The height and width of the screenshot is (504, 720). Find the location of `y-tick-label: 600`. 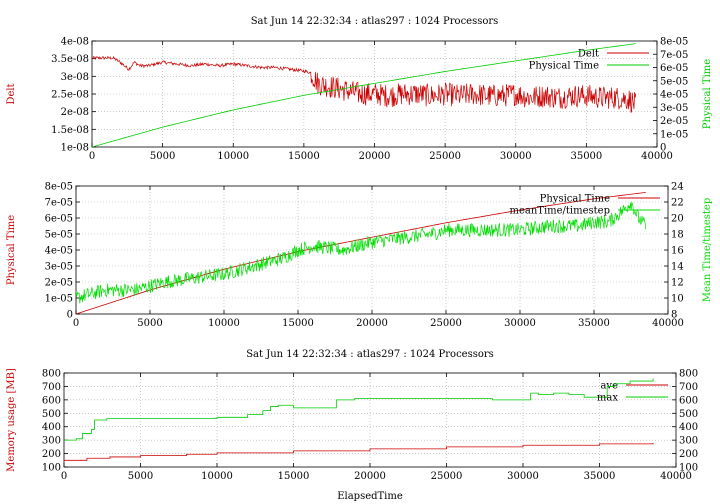

y-tick-label: 600 is located at coordinates (51, 400).